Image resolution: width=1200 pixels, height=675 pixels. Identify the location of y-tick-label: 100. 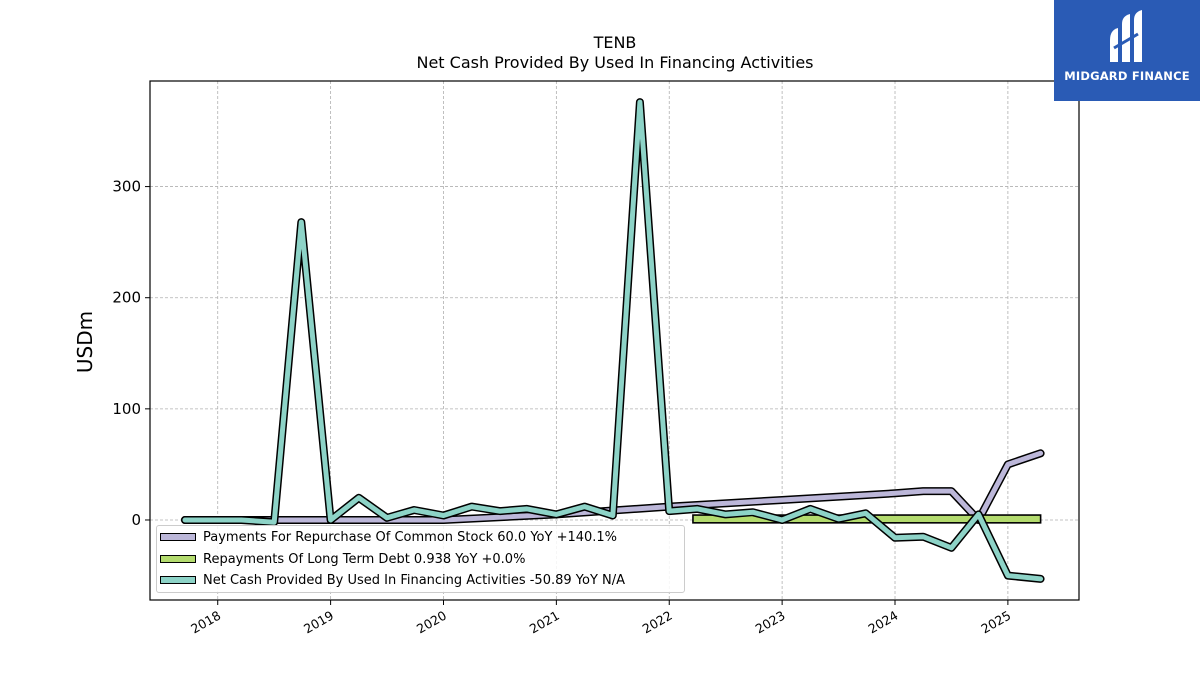
(126, 409).